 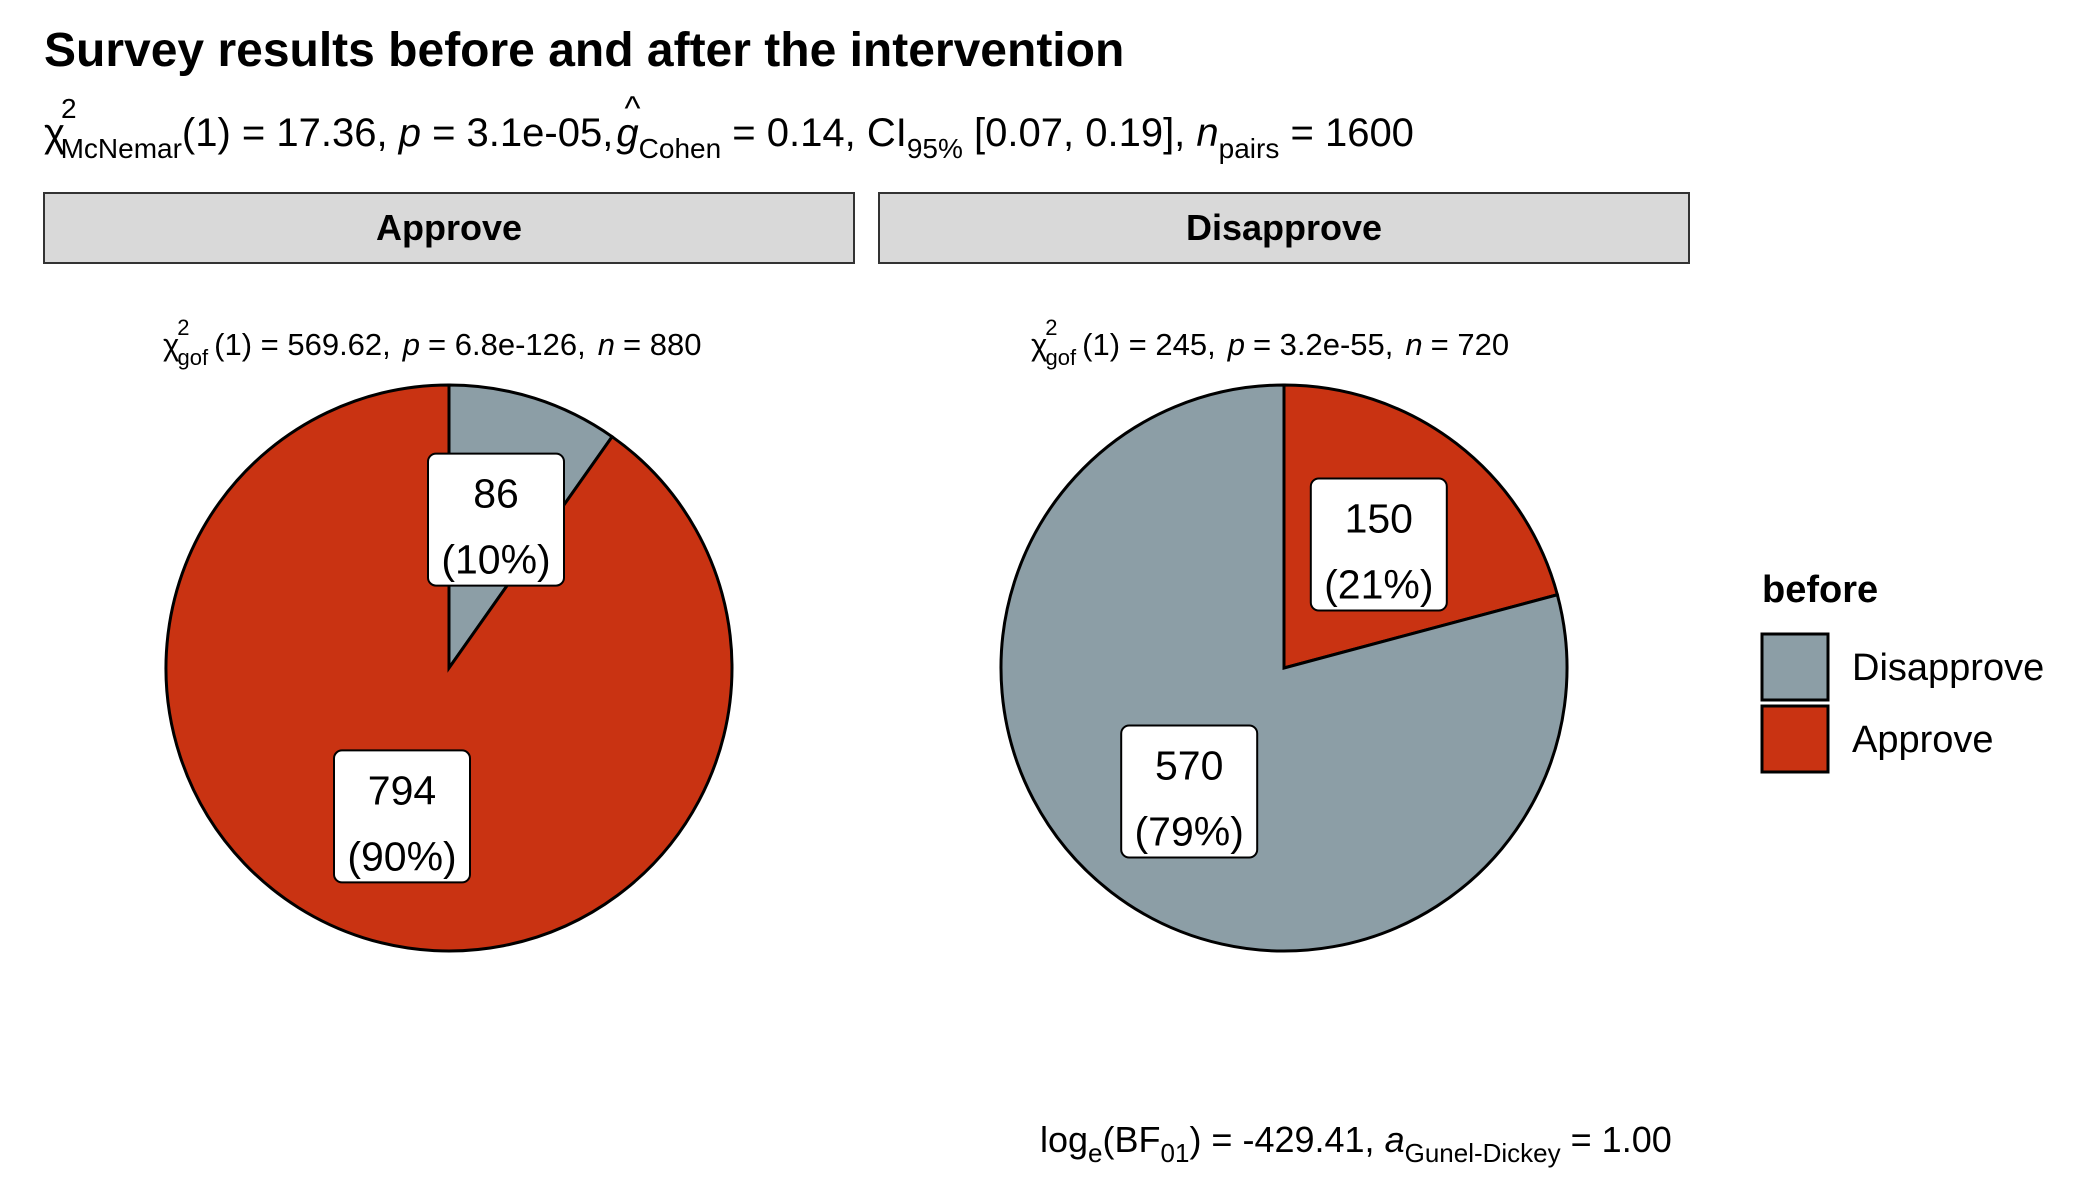 I want to click on legend-label-disapprove: Disapprove, so click(x=1948, y=668).